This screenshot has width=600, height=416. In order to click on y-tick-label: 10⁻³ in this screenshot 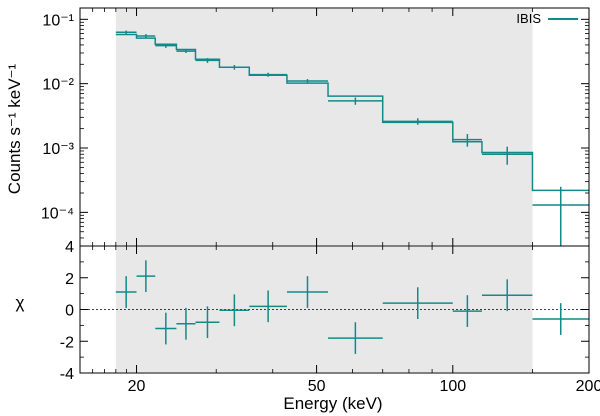, I will do `click(58, 149)`.